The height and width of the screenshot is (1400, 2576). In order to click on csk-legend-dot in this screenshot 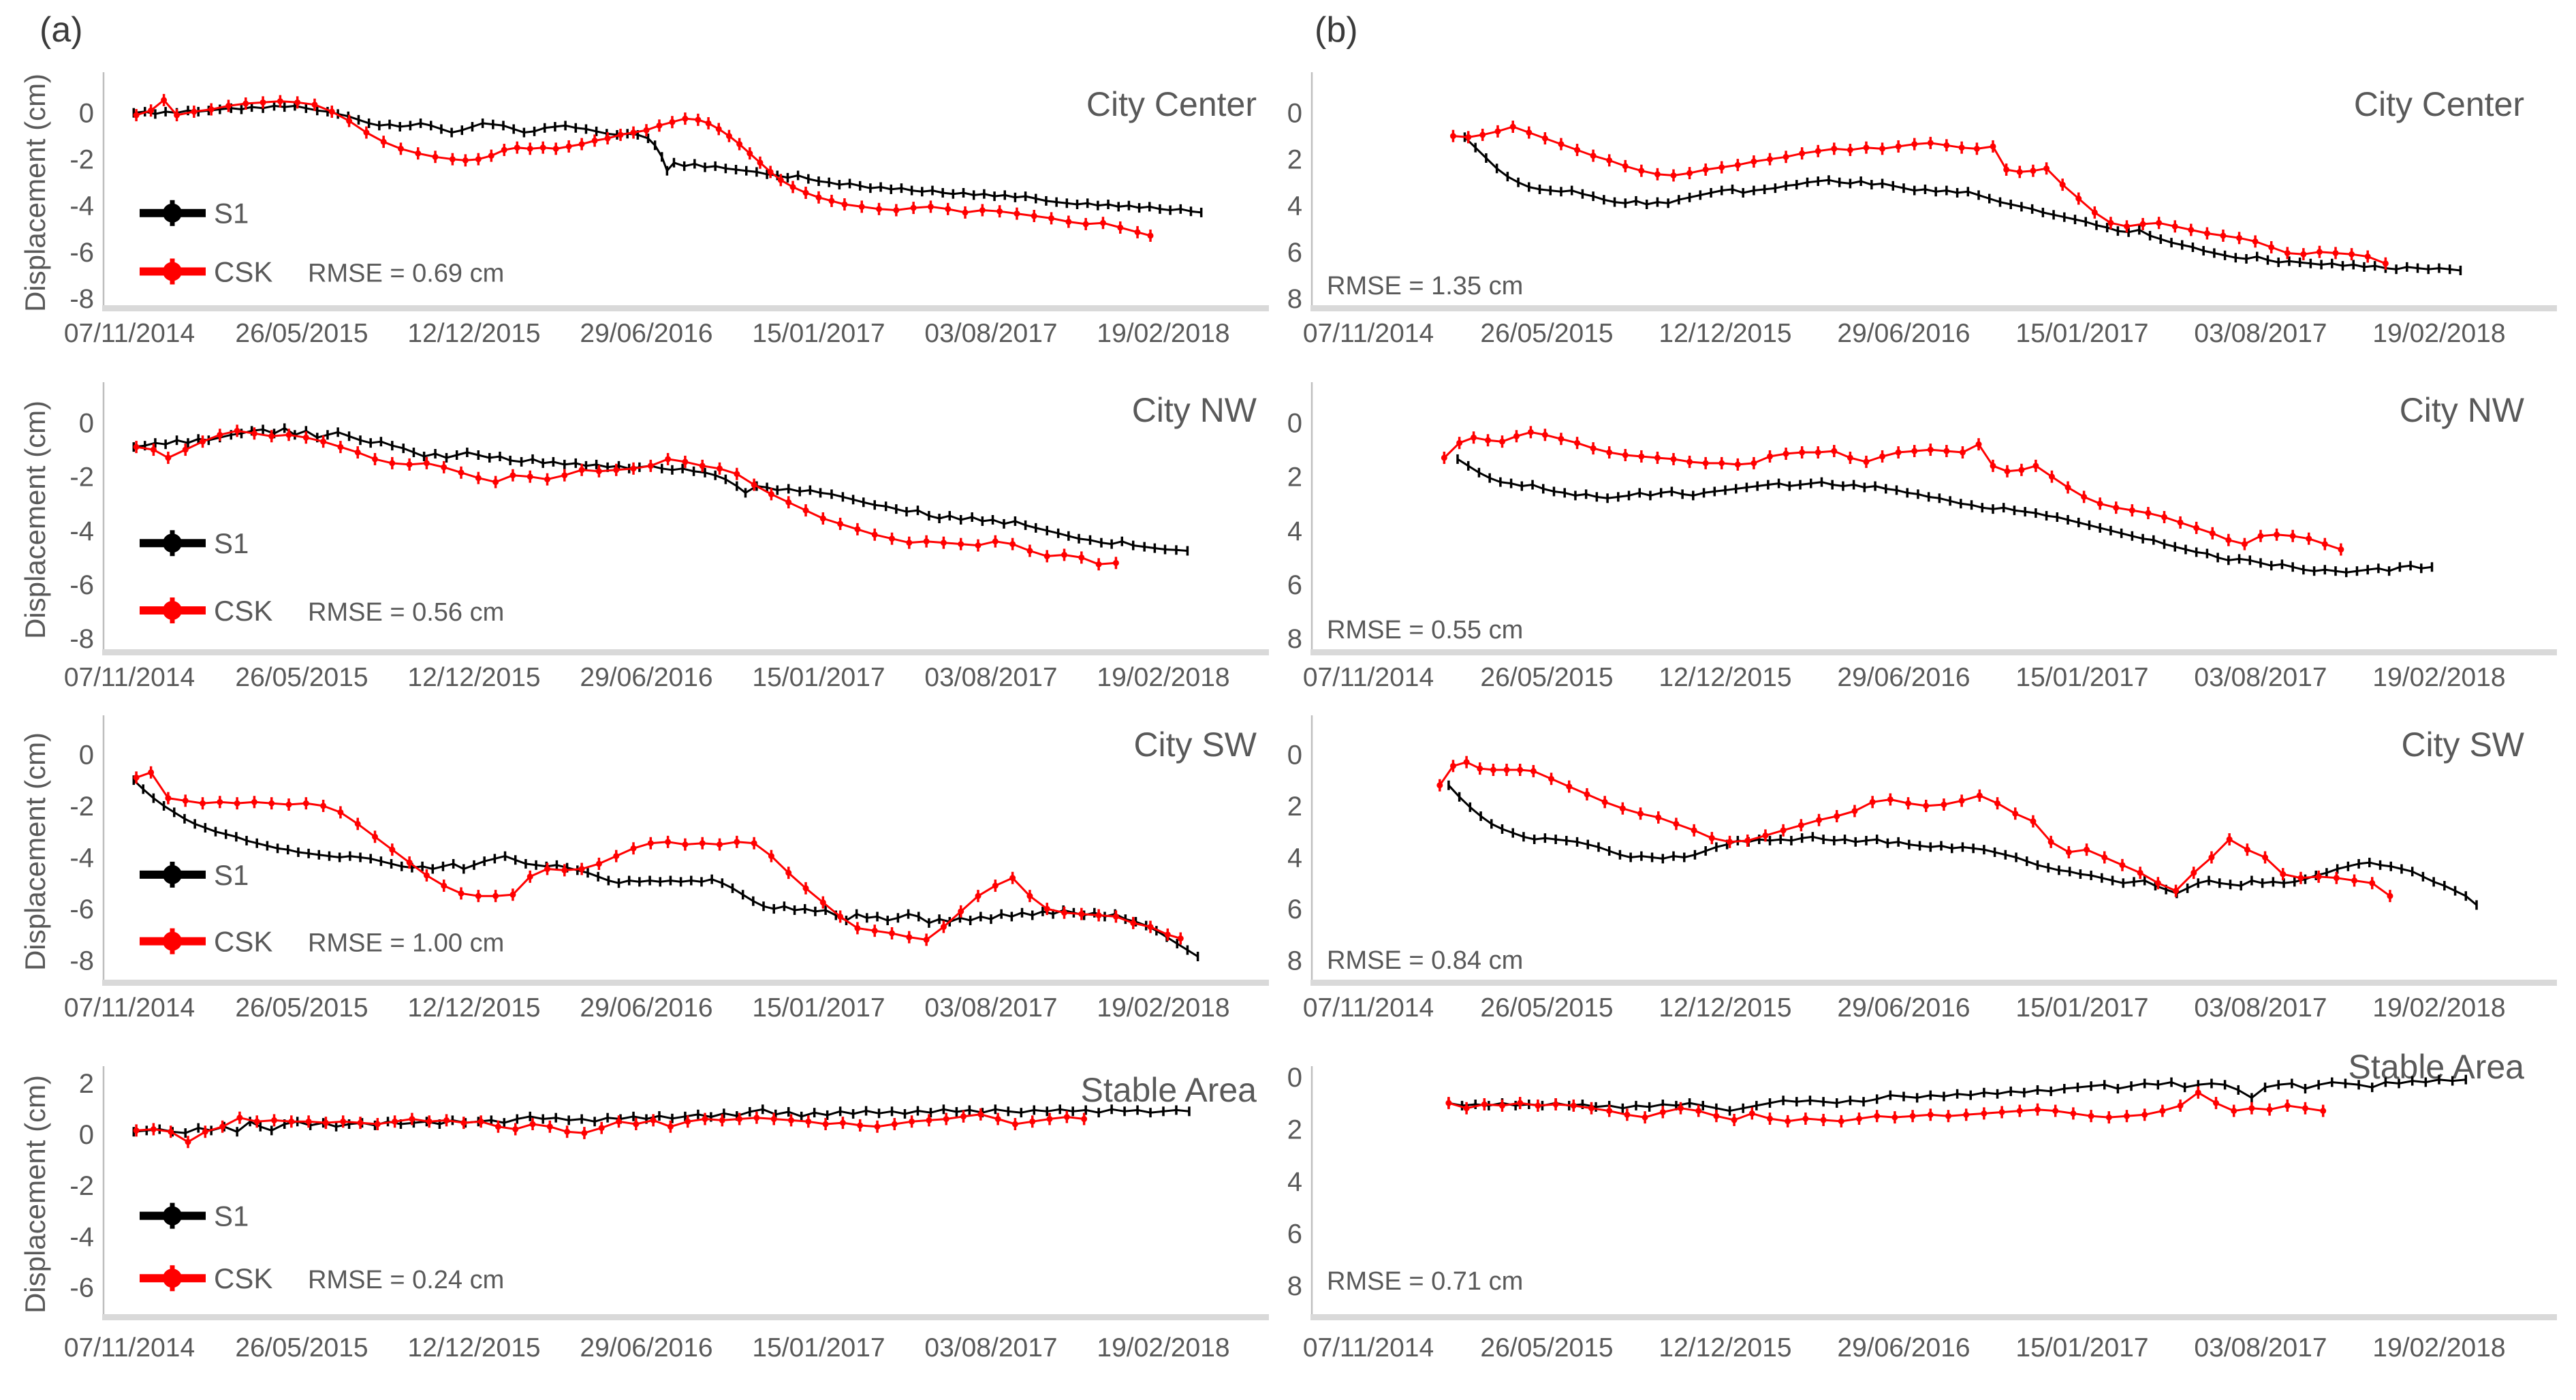, I will do `click(172, 1278)`.